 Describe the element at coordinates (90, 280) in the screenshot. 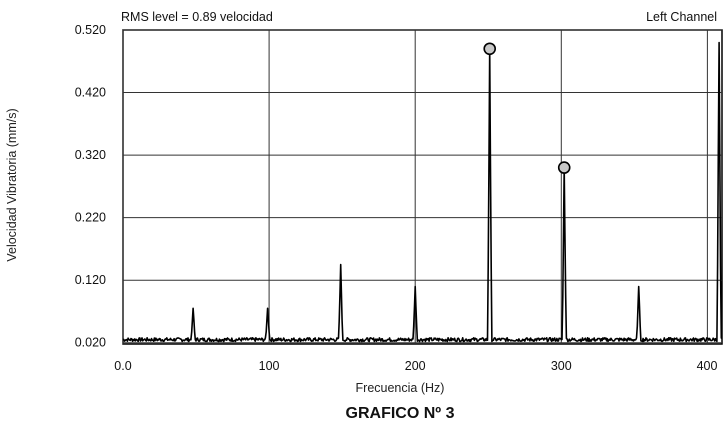

I see `y-tick-label: 0.120` at that location.